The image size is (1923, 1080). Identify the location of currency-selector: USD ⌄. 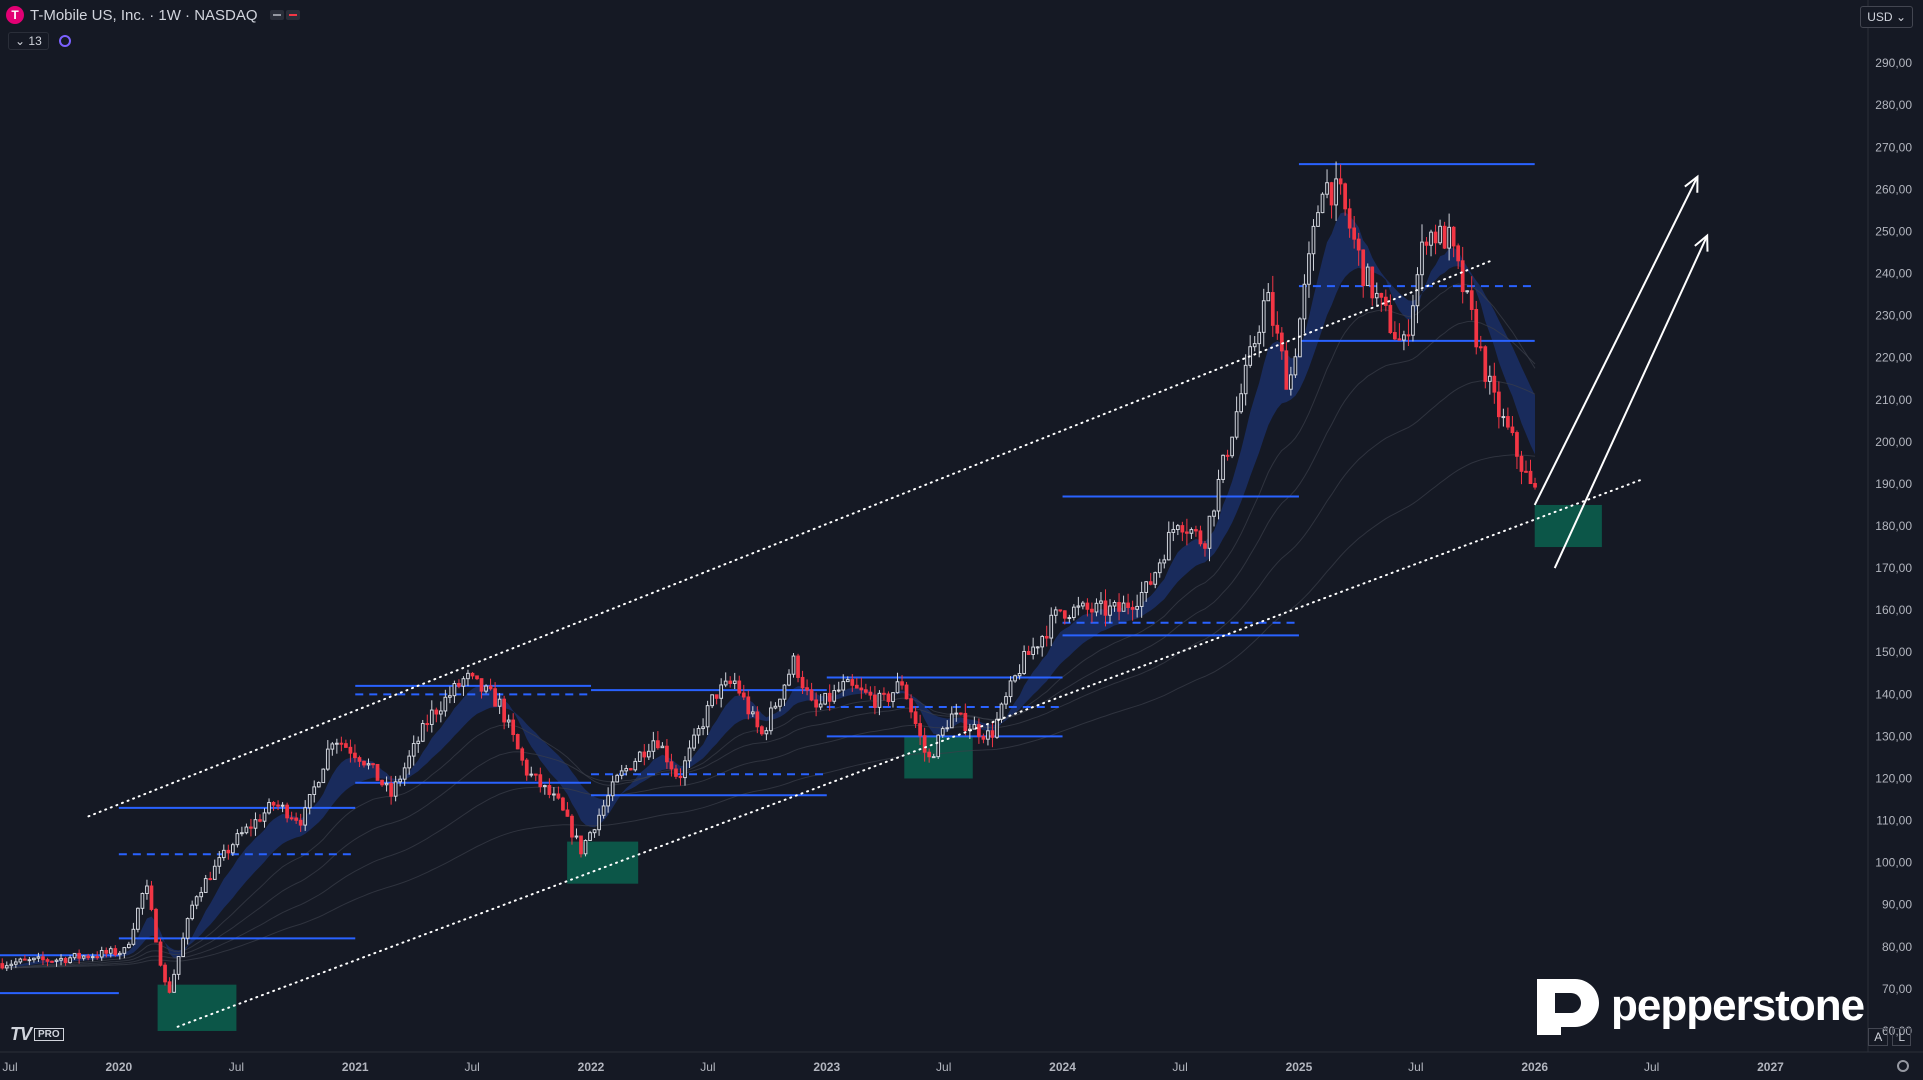
(1886, 17).